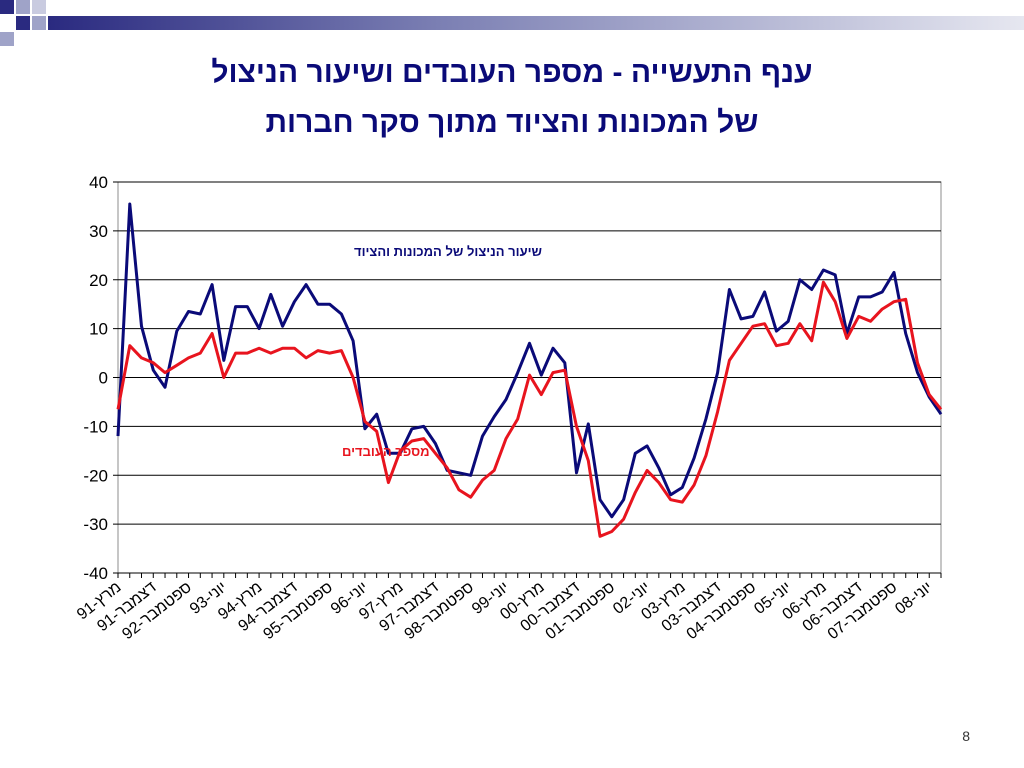 The image size is (1024, 768). What do you see at coordinates (512, 122) in the screenshot?
I see `slide-title-line2: של המכונות והציוד מתוך סקר חברות` at bounding box center [512, 122].